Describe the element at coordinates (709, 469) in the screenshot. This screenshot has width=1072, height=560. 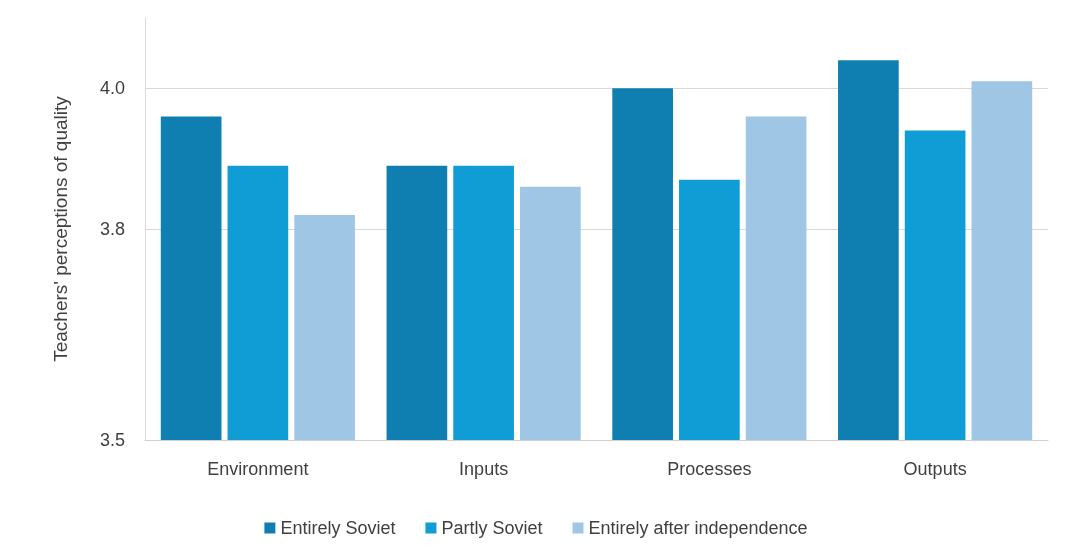
I see `x-tick-label: Processes` at that location.